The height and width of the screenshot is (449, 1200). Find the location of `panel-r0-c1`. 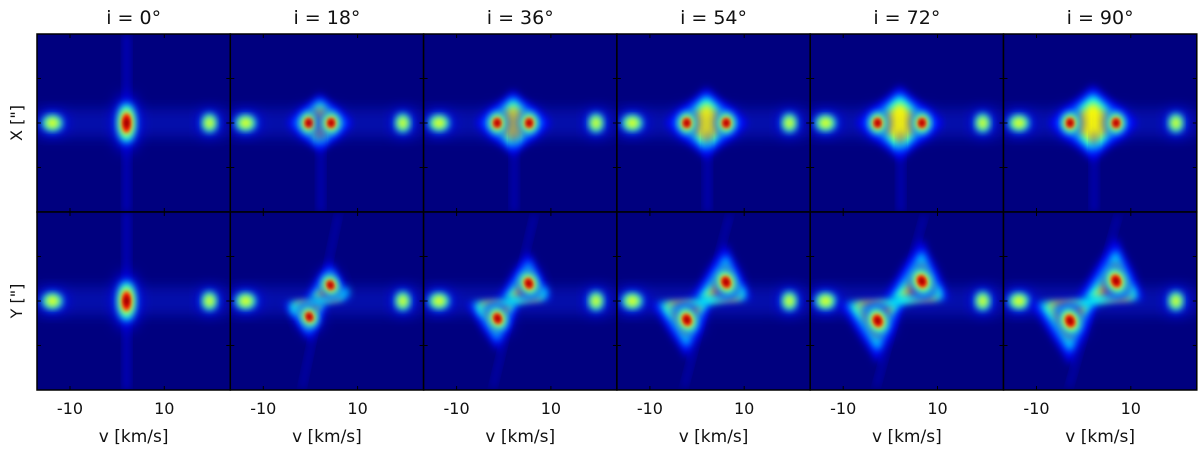

panel-r0-c1 is located at coordinates (327, 123).